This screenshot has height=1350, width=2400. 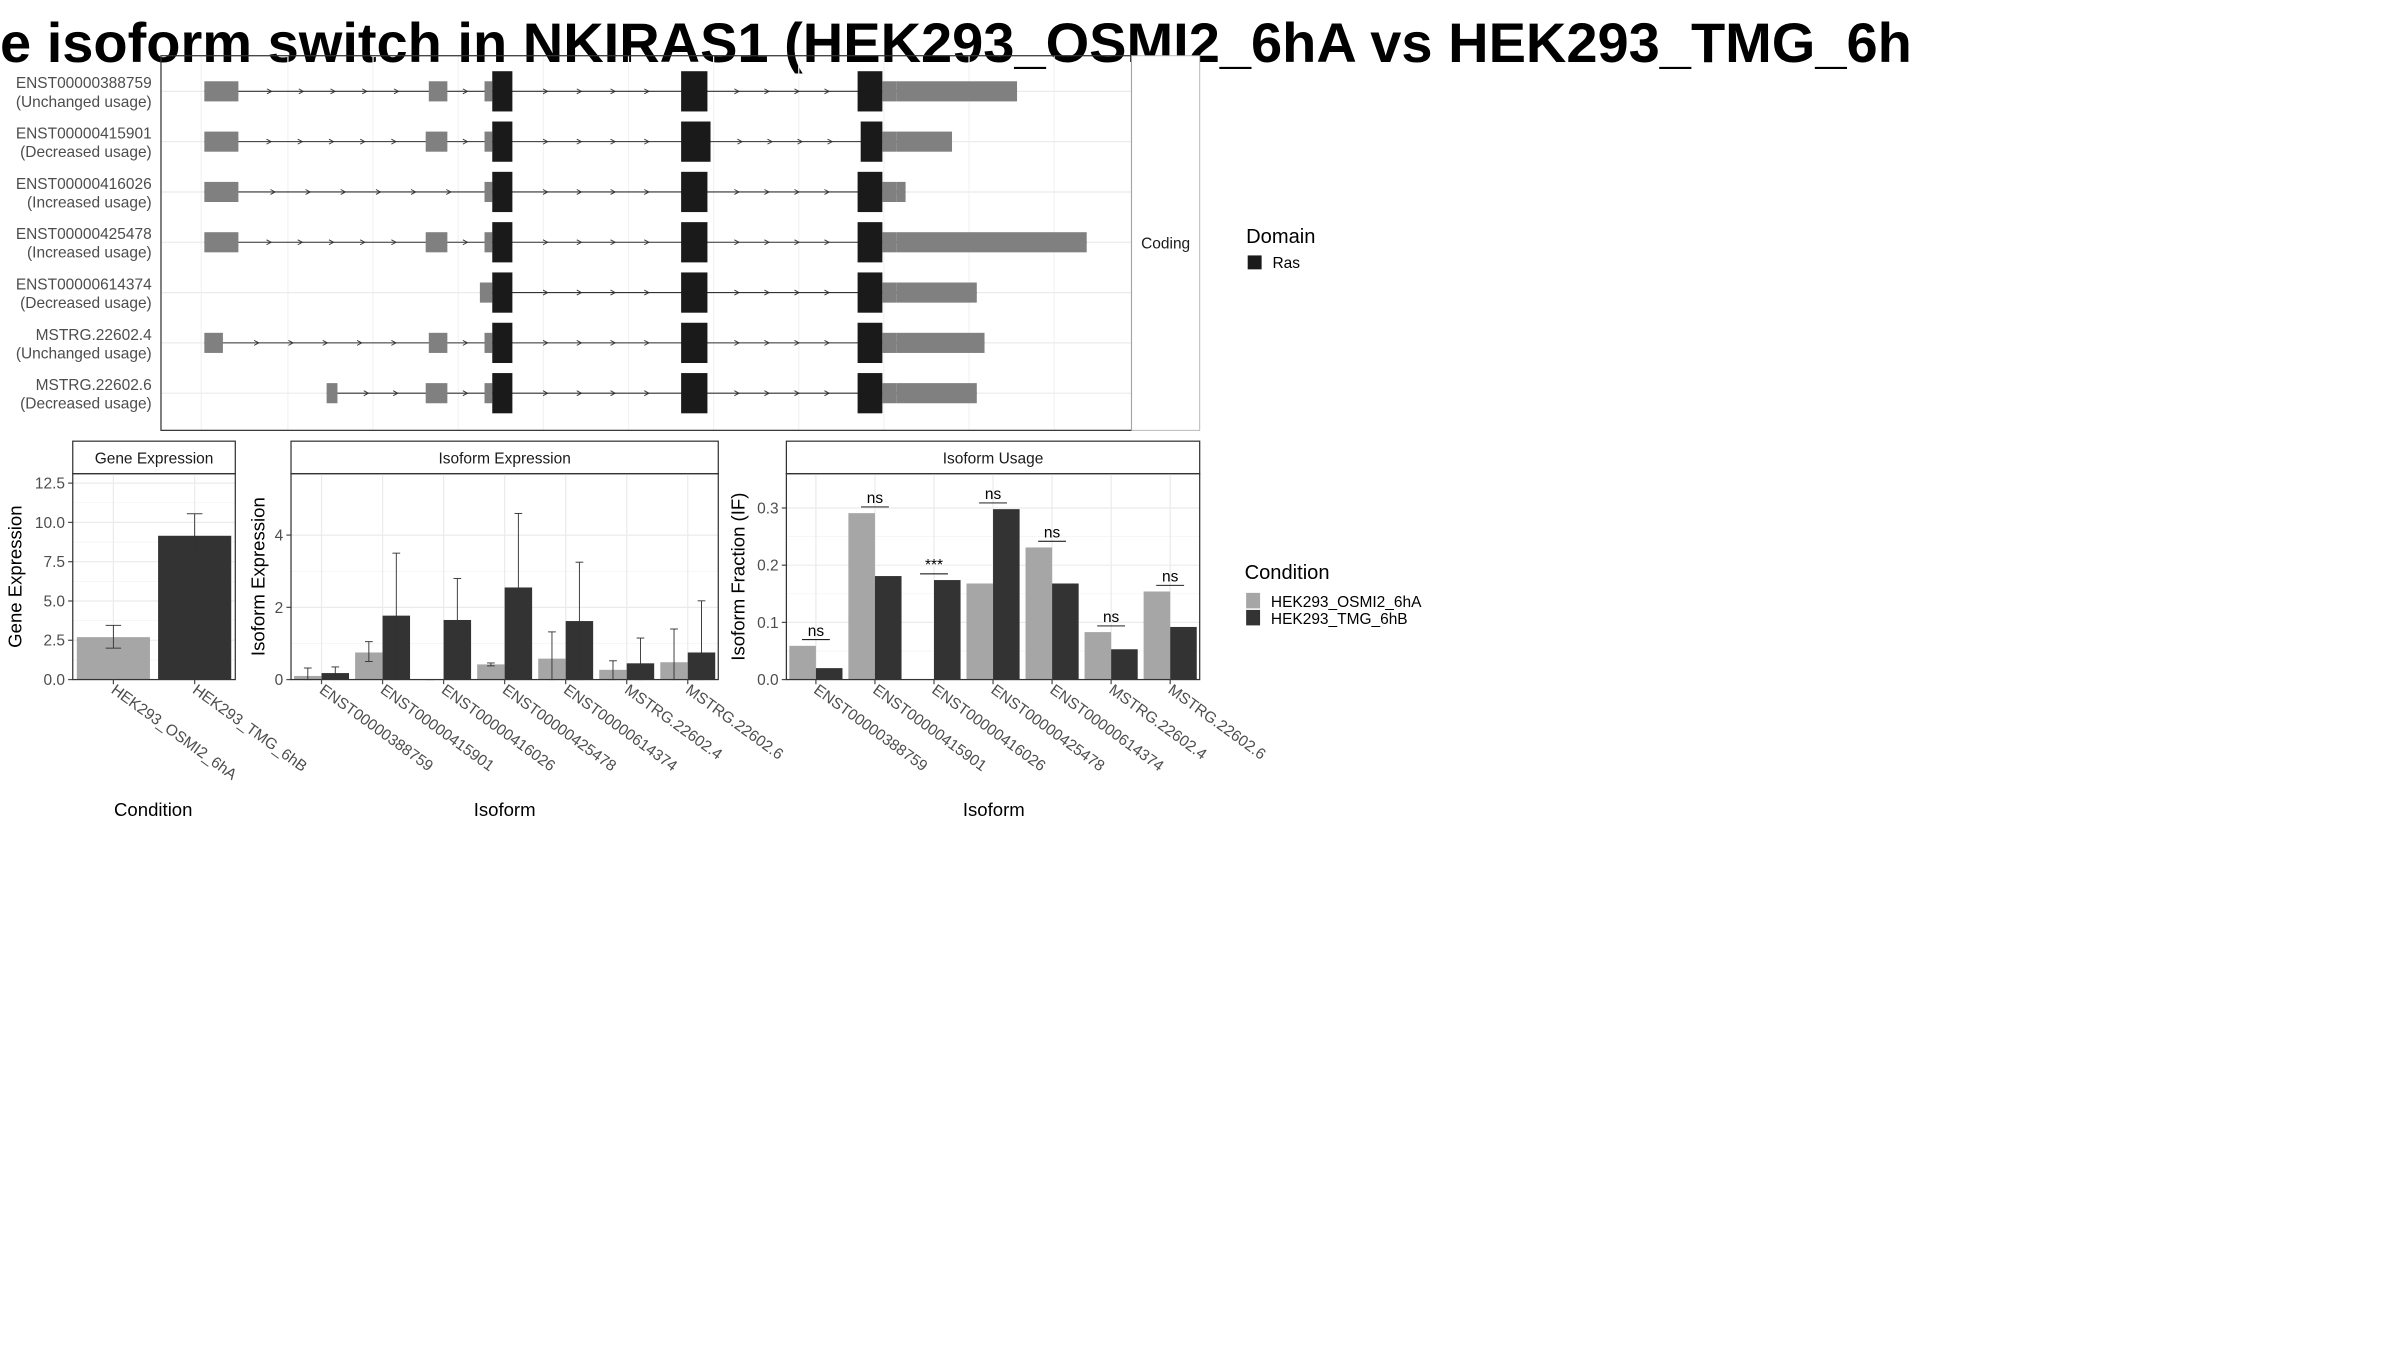 What do you see at coordinates (376, 728) in the screenshot?
I see `x-tick-label: ENST00000388759` at bounding box center [376, 728].